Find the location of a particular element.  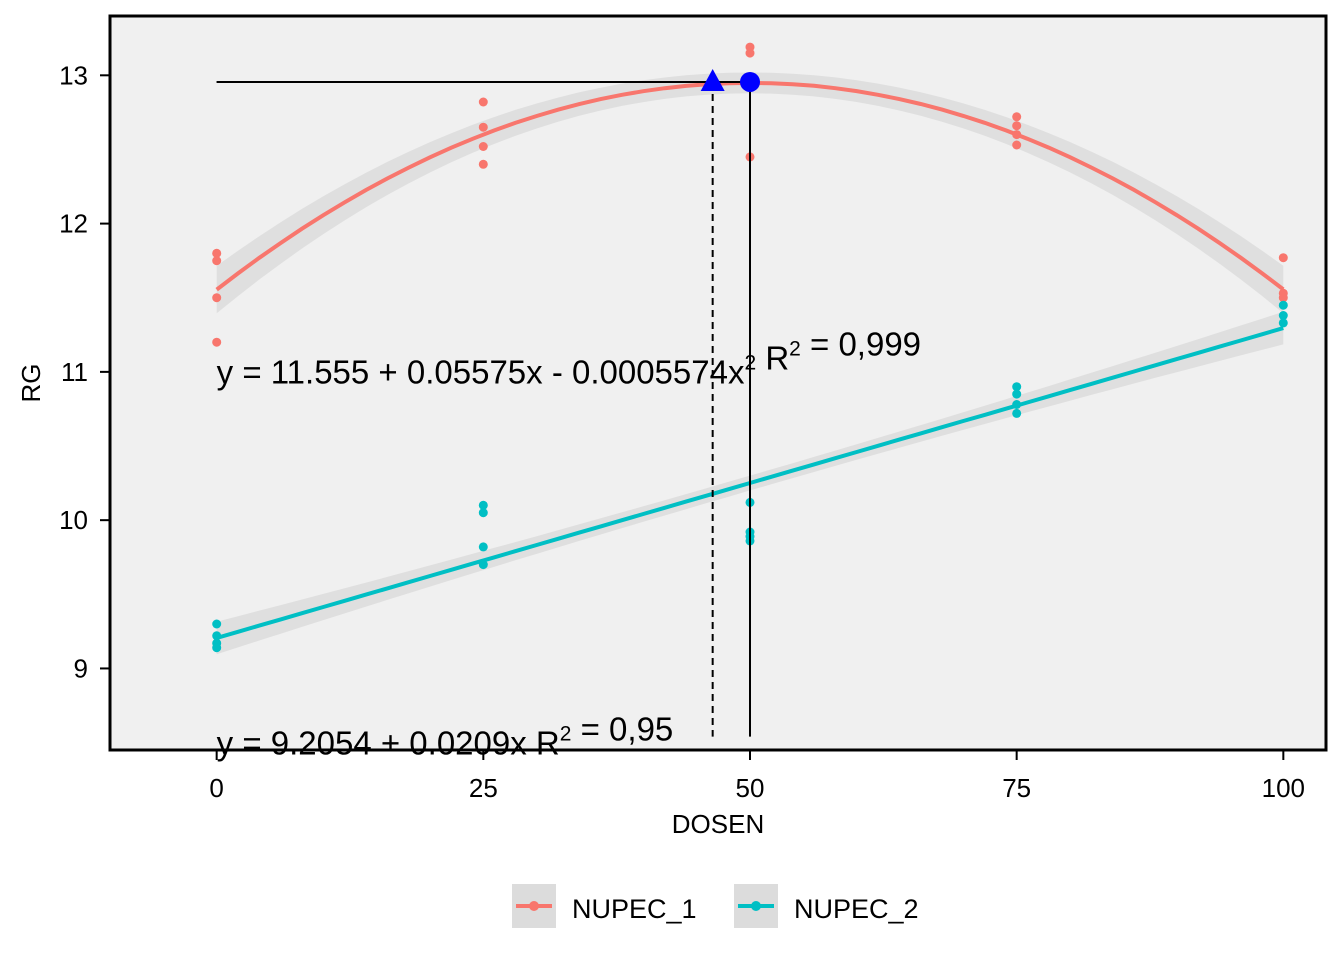

y-tick-label-2: 11 is located at coordinates (74, 372).